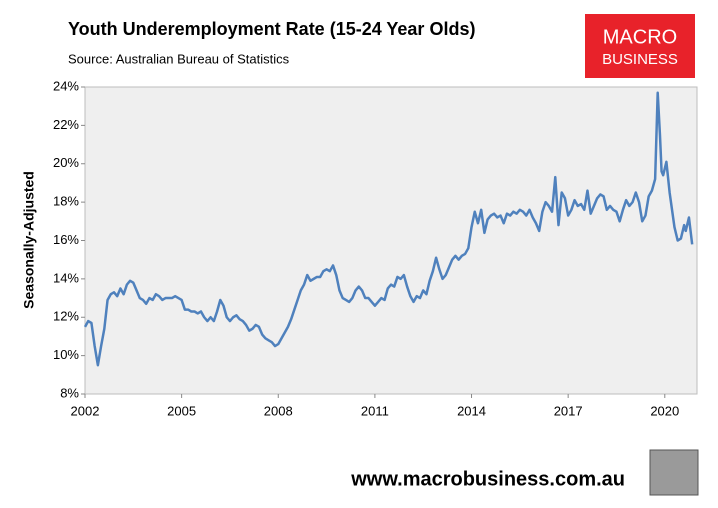 This screenshot has width=718, height=508. I want to click on logo-text: BUSINESS, so click(640, 59).